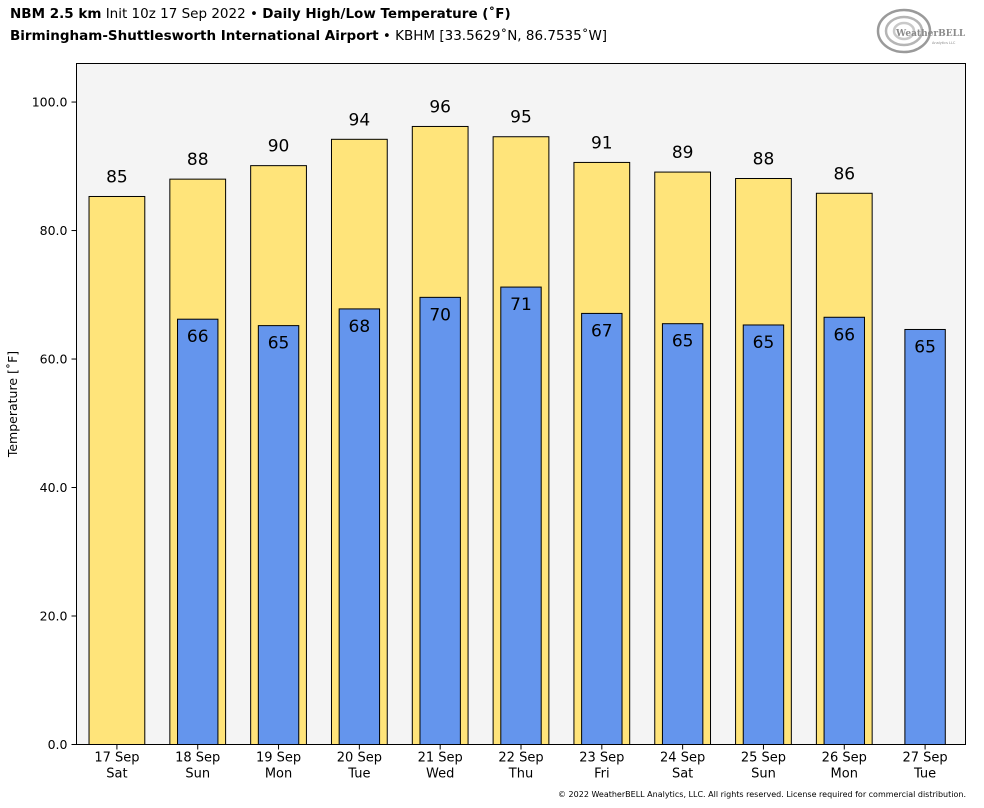  Describe the element at coordinates (279, 147) in the screenshot. I see `high-temp-label: 90` at that location.